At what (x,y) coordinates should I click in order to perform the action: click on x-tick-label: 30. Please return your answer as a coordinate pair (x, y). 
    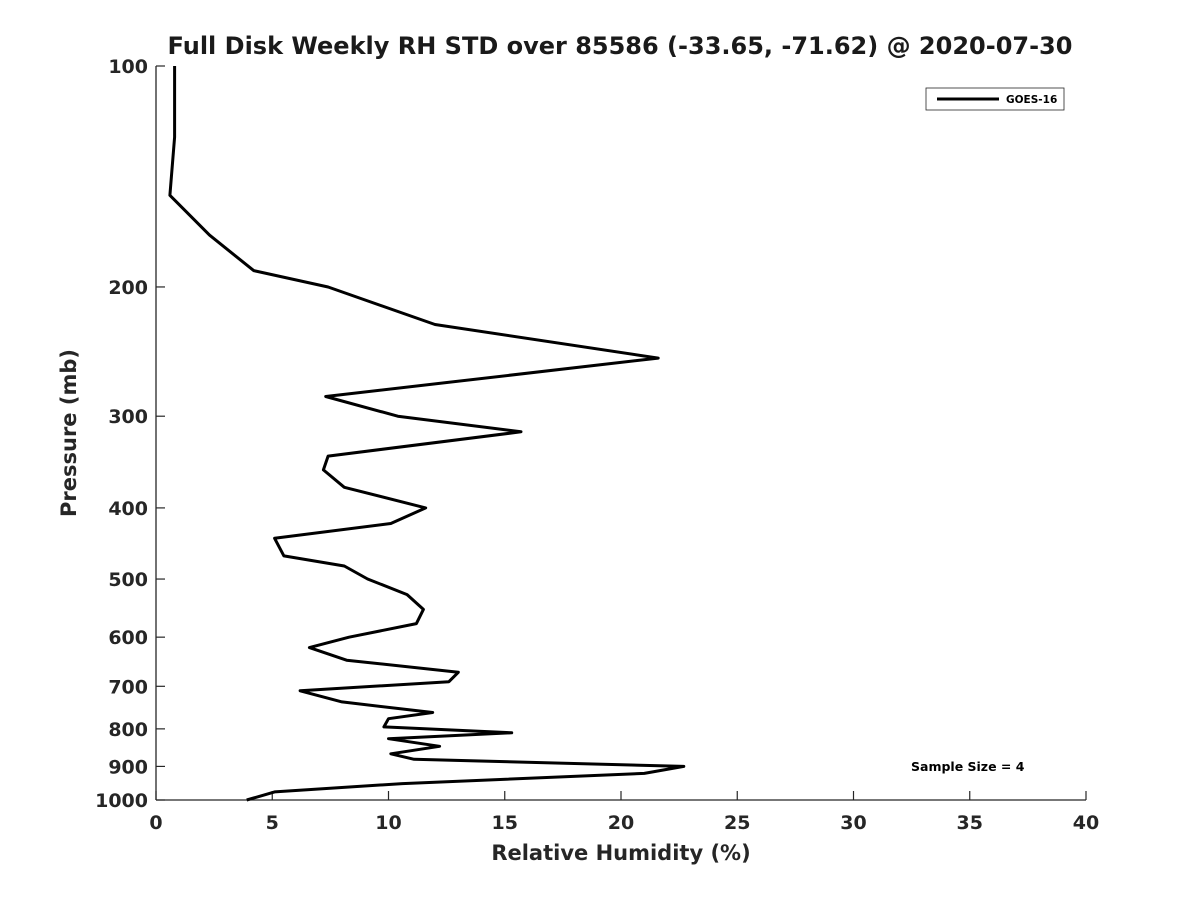
    Looking at the image, I should click on (853, 823).